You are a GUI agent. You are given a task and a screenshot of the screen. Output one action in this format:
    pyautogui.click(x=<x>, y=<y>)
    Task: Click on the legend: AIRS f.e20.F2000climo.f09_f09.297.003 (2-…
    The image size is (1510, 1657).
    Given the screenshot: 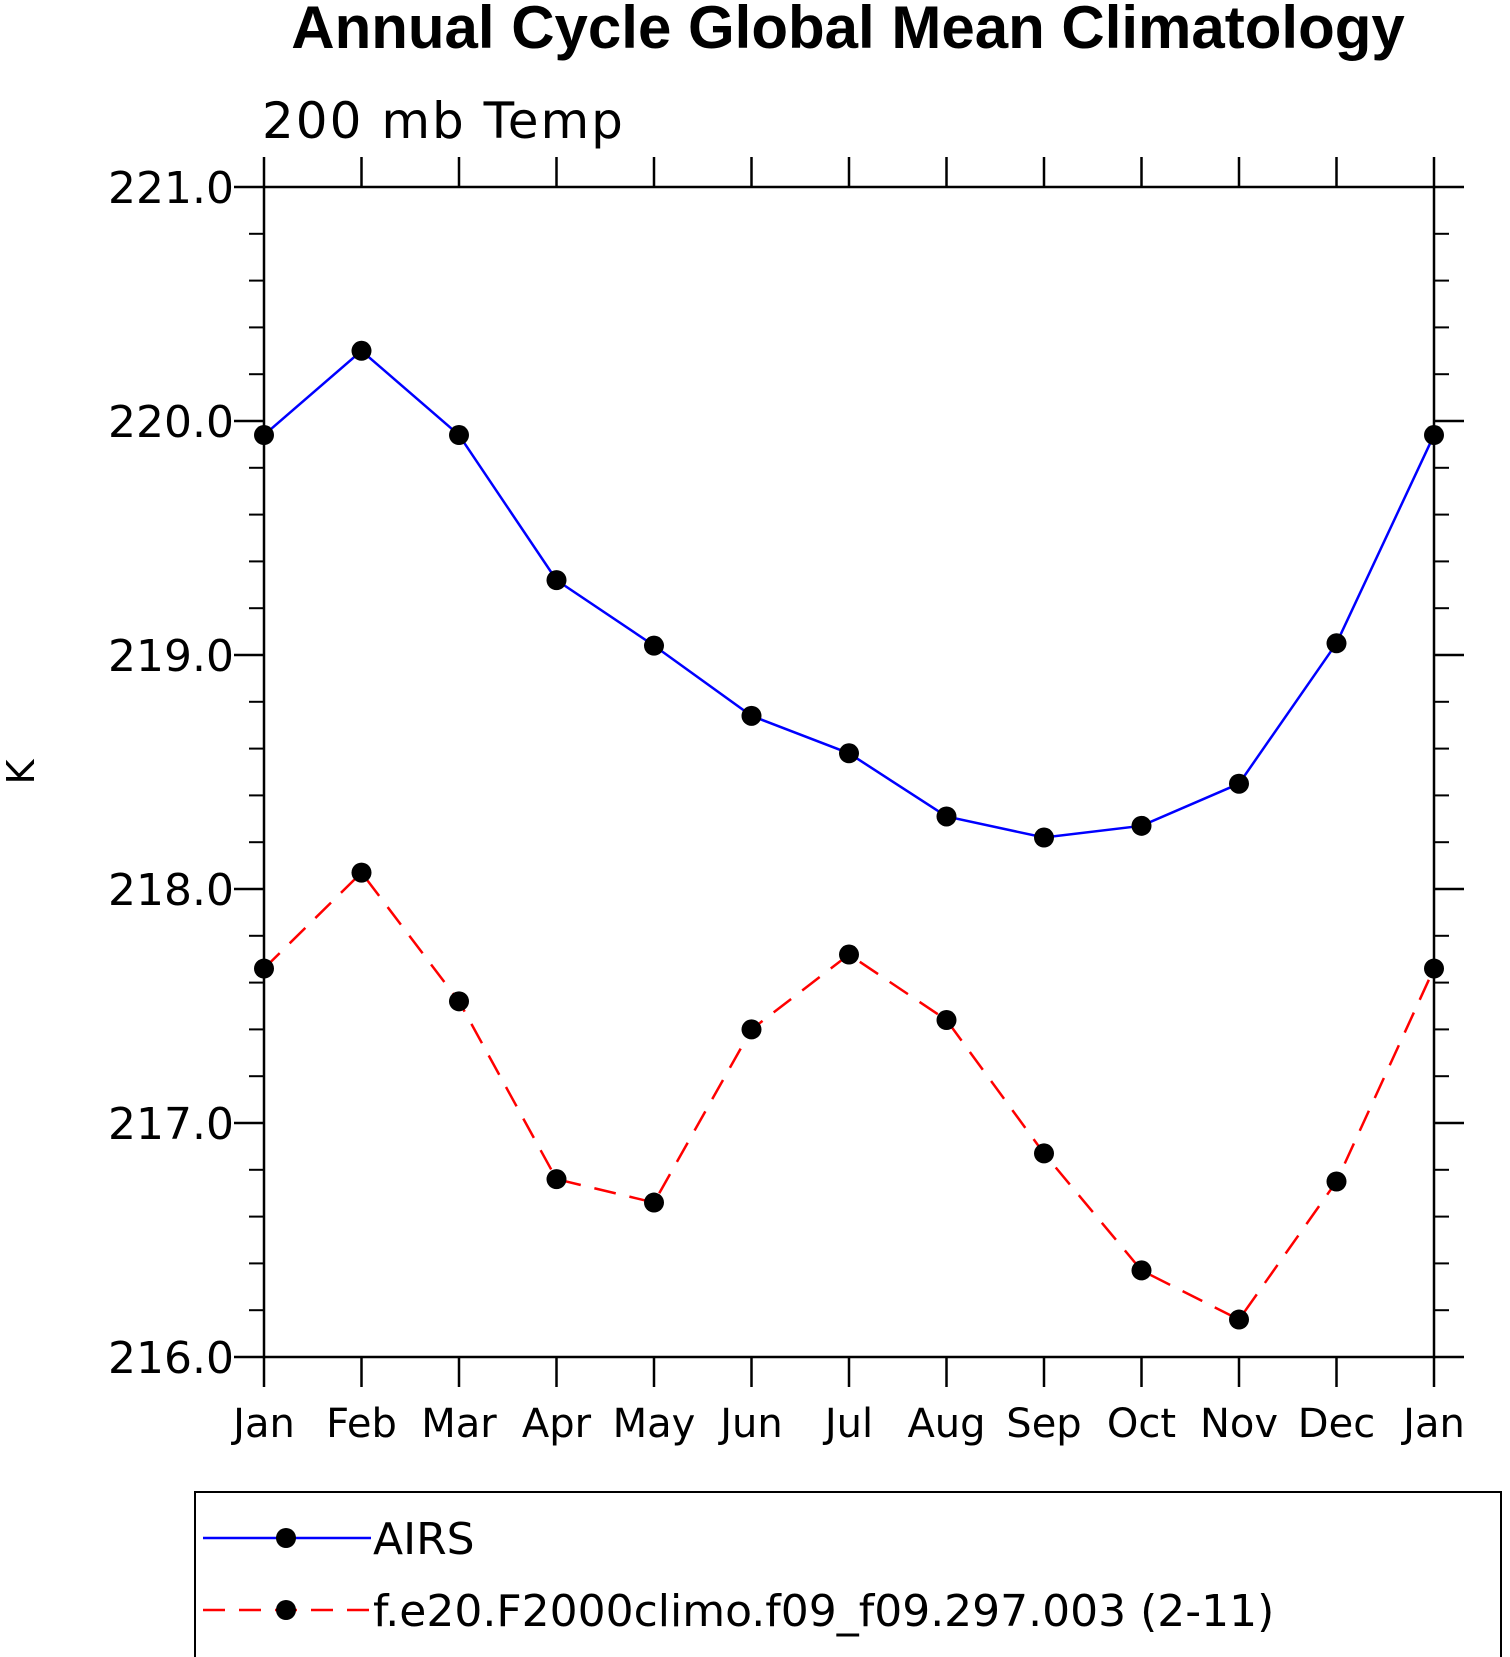 What is the action you would take?
    pyautogui.click(x=848, y=1574)
    